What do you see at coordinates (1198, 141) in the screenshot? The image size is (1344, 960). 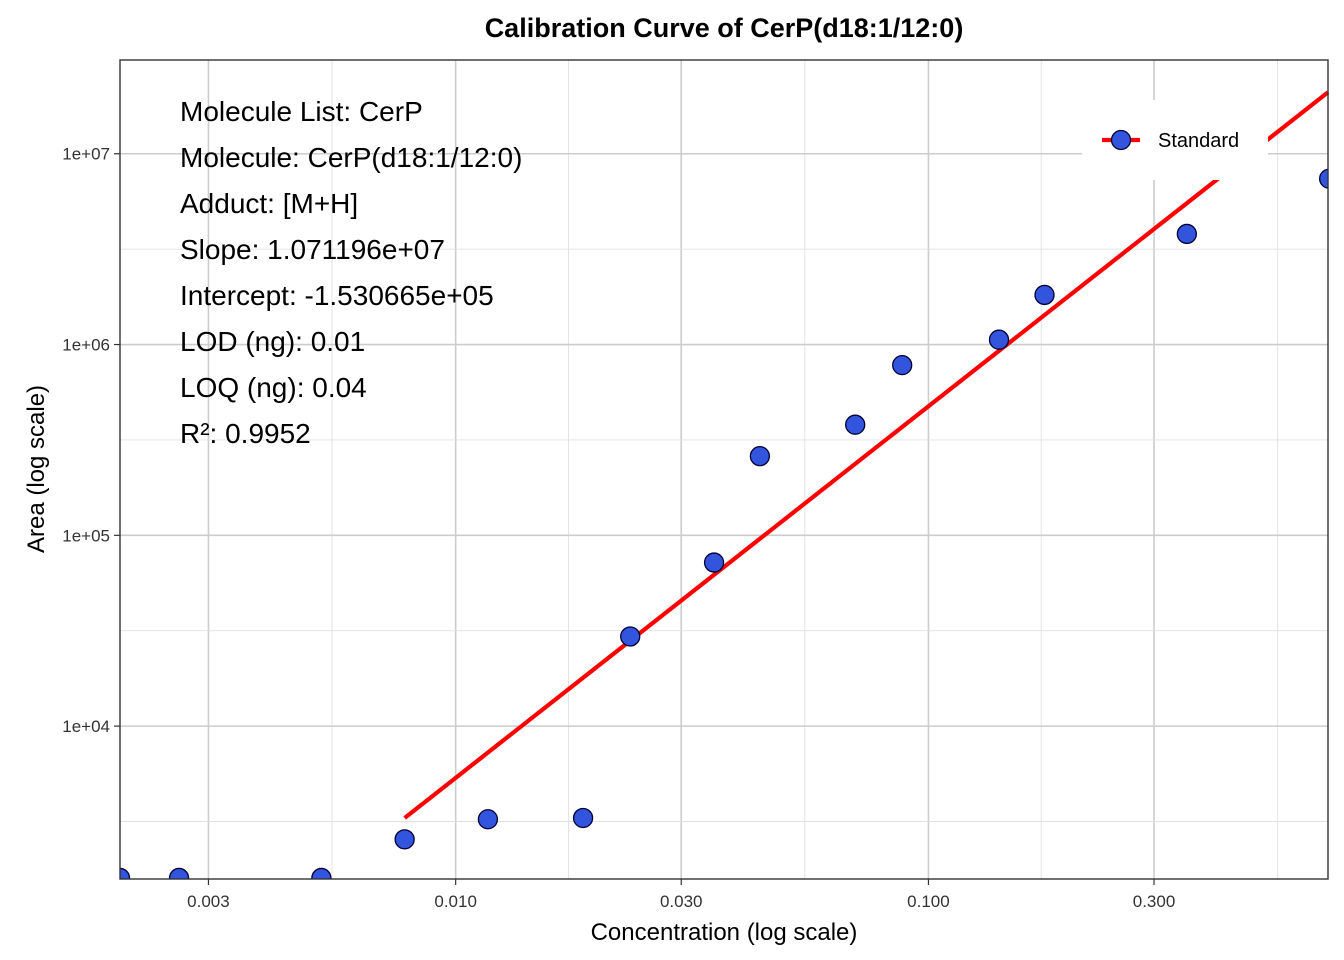 I see `legend-label: Standard` at bounding box center [1198, 141].